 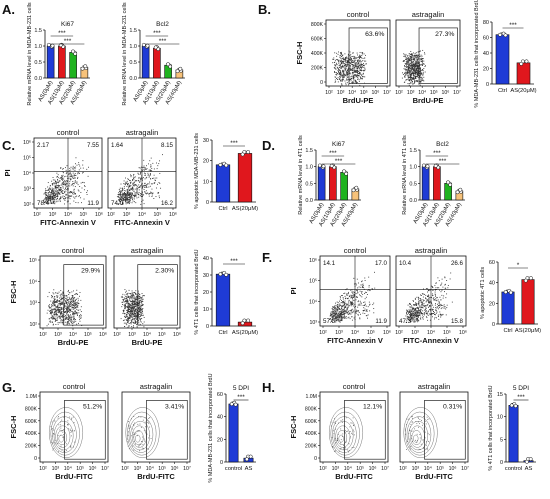 I want to click on plot-title: astragalin, so click(x=147, y=250).